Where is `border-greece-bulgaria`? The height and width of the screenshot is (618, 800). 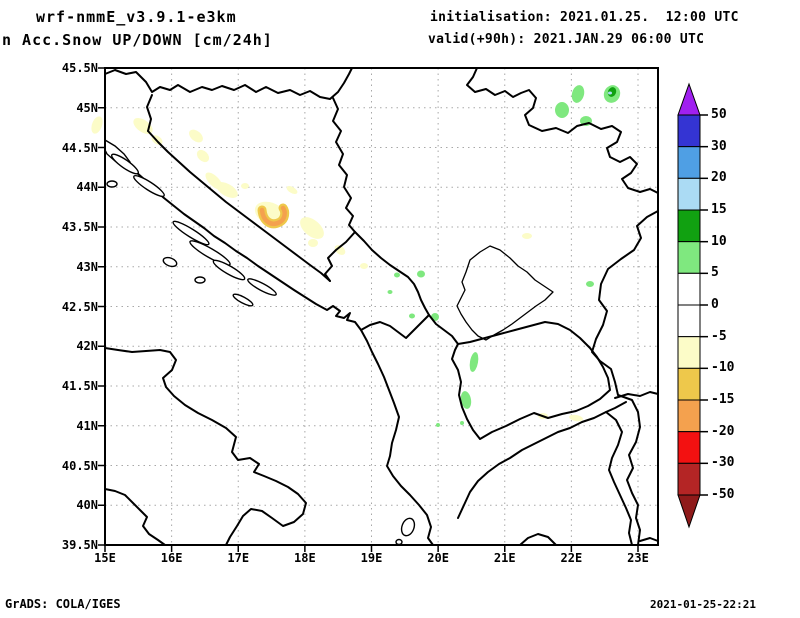
border-greece-bulgaria is located at coordinates (619, 478).